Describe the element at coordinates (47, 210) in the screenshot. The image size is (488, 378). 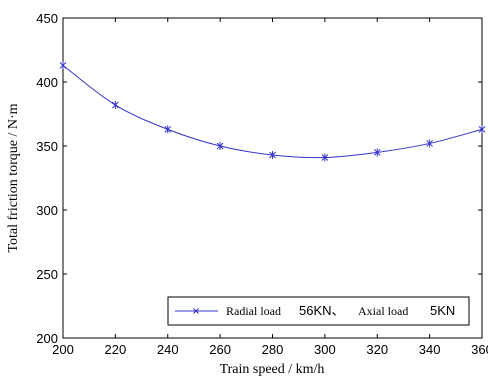
I see `y-tick-label: 300` at that location.